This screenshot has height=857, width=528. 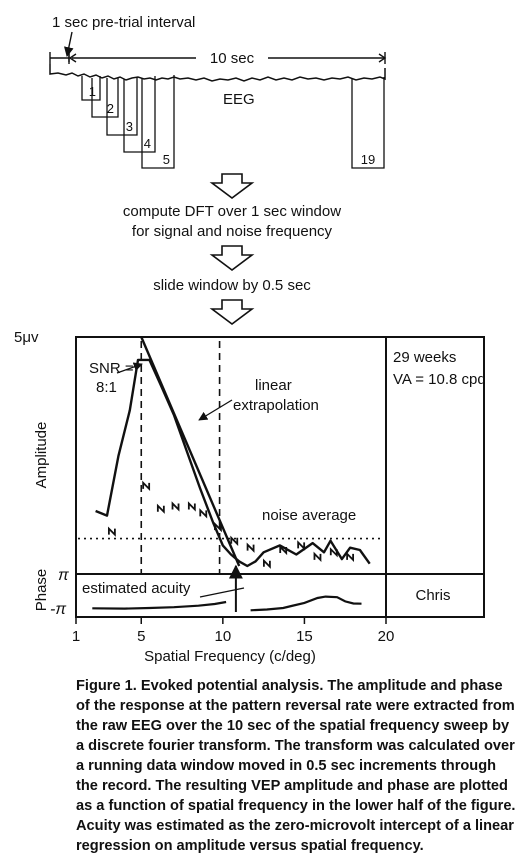 What do you see at coordinates (273, 385) in the screenshot?
I see `linear-label-line1: linear` at bounding box center [273, 385].